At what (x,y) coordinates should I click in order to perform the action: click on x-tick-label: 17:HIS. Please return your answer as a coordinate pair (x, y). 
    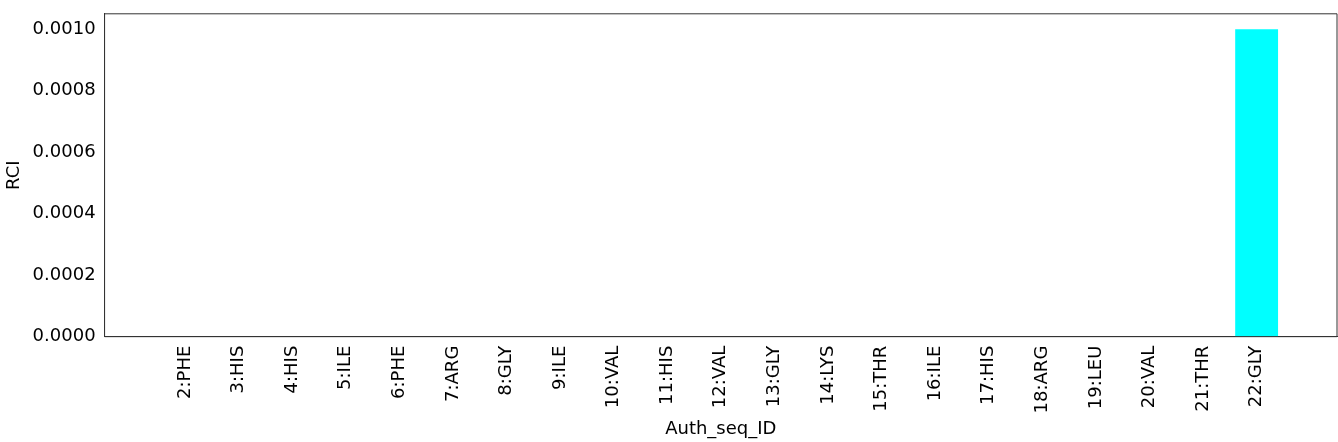
    Looking at the image, I should click on (987, 375).